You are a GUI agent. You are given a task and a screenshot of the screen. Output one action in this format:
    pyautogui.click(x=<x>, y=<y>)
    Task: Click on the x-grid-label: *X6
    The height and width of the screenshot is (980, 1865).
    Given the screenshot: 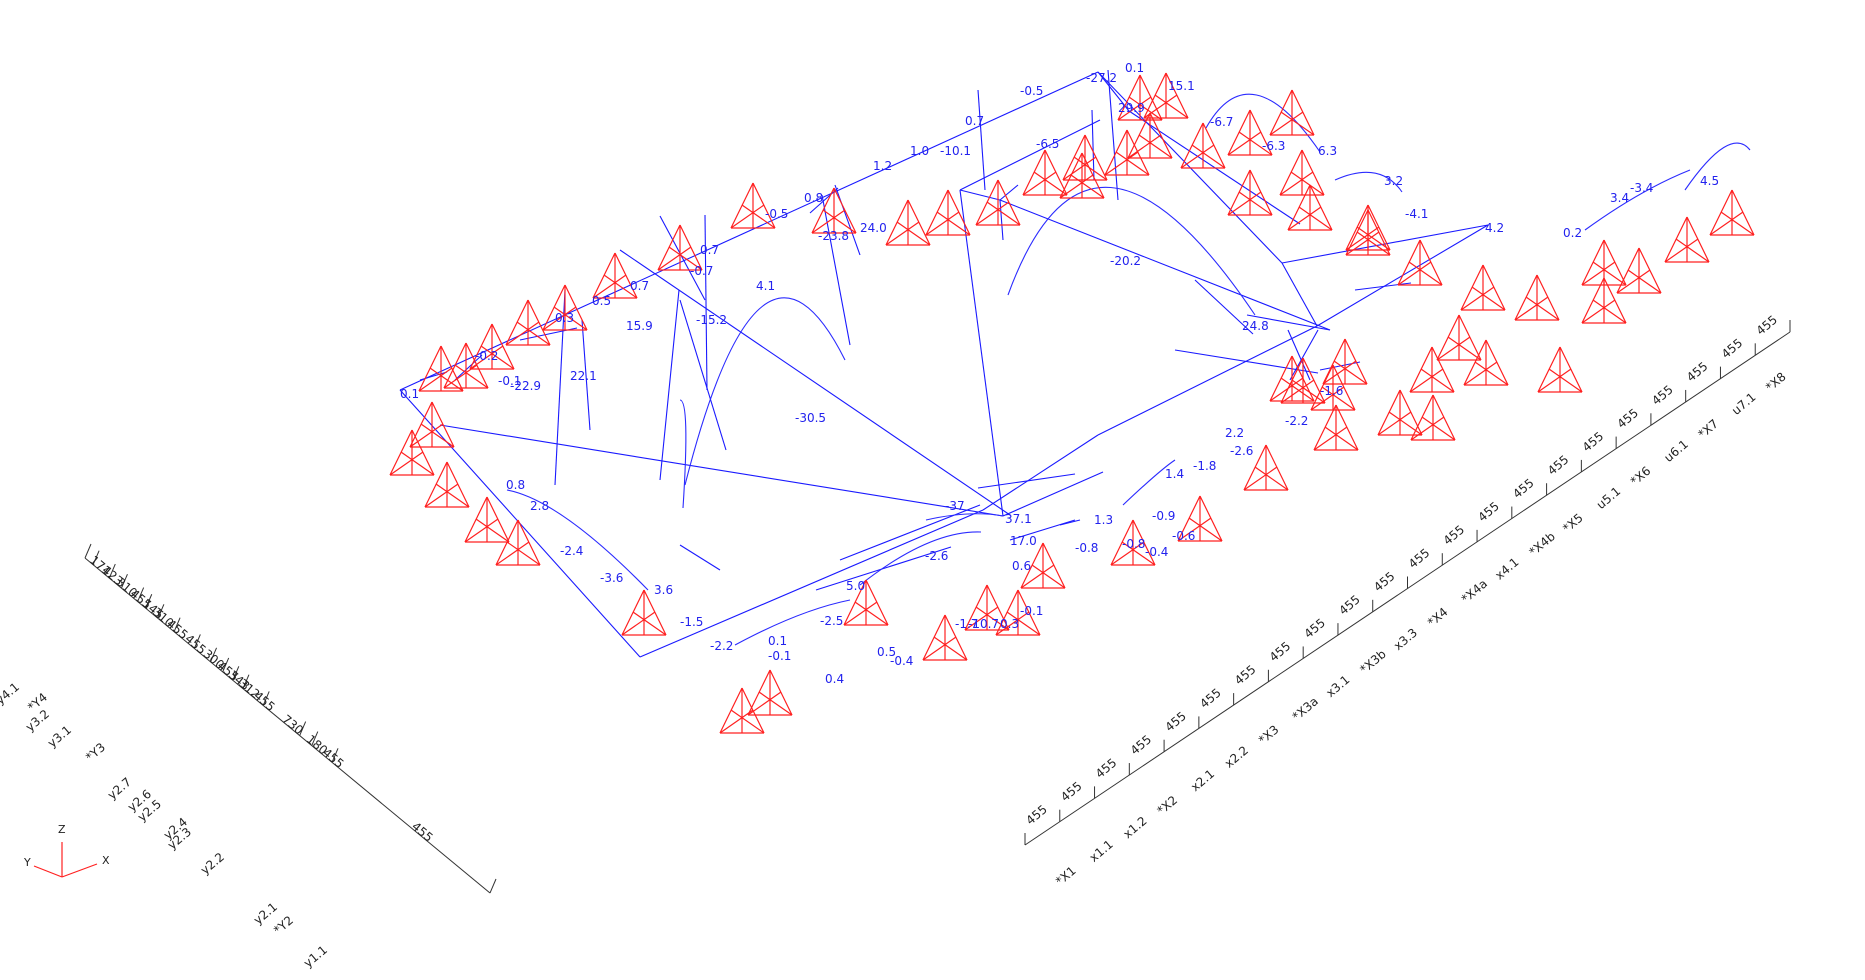 What is the action you would take?
    pyautogui.click(x=1641, y=476)
    